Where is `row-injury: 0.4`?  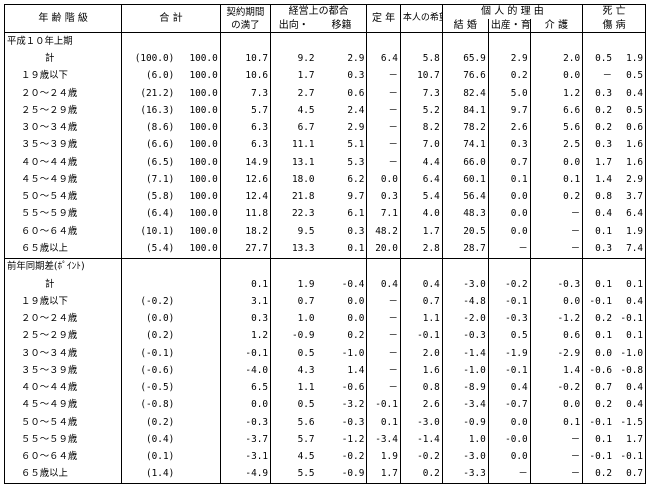 row-injury: 0.4 is located at coordinates (630, 93).